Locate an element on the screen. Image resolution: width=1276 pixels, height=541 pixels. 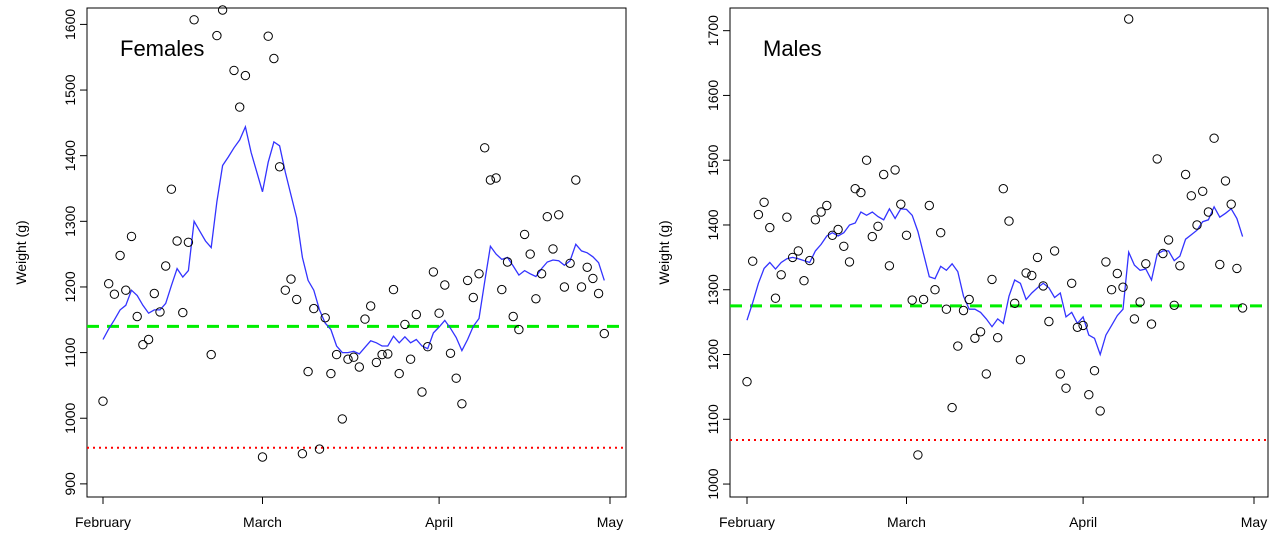
x-tick-label: February is located at coordinates (103, 522).